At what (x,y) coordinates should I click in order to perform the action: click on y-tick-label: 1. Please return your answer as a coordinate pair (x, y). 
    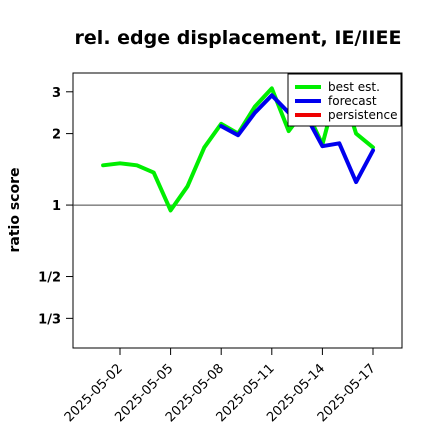
    Looking at the image, I should click on (56, 206).